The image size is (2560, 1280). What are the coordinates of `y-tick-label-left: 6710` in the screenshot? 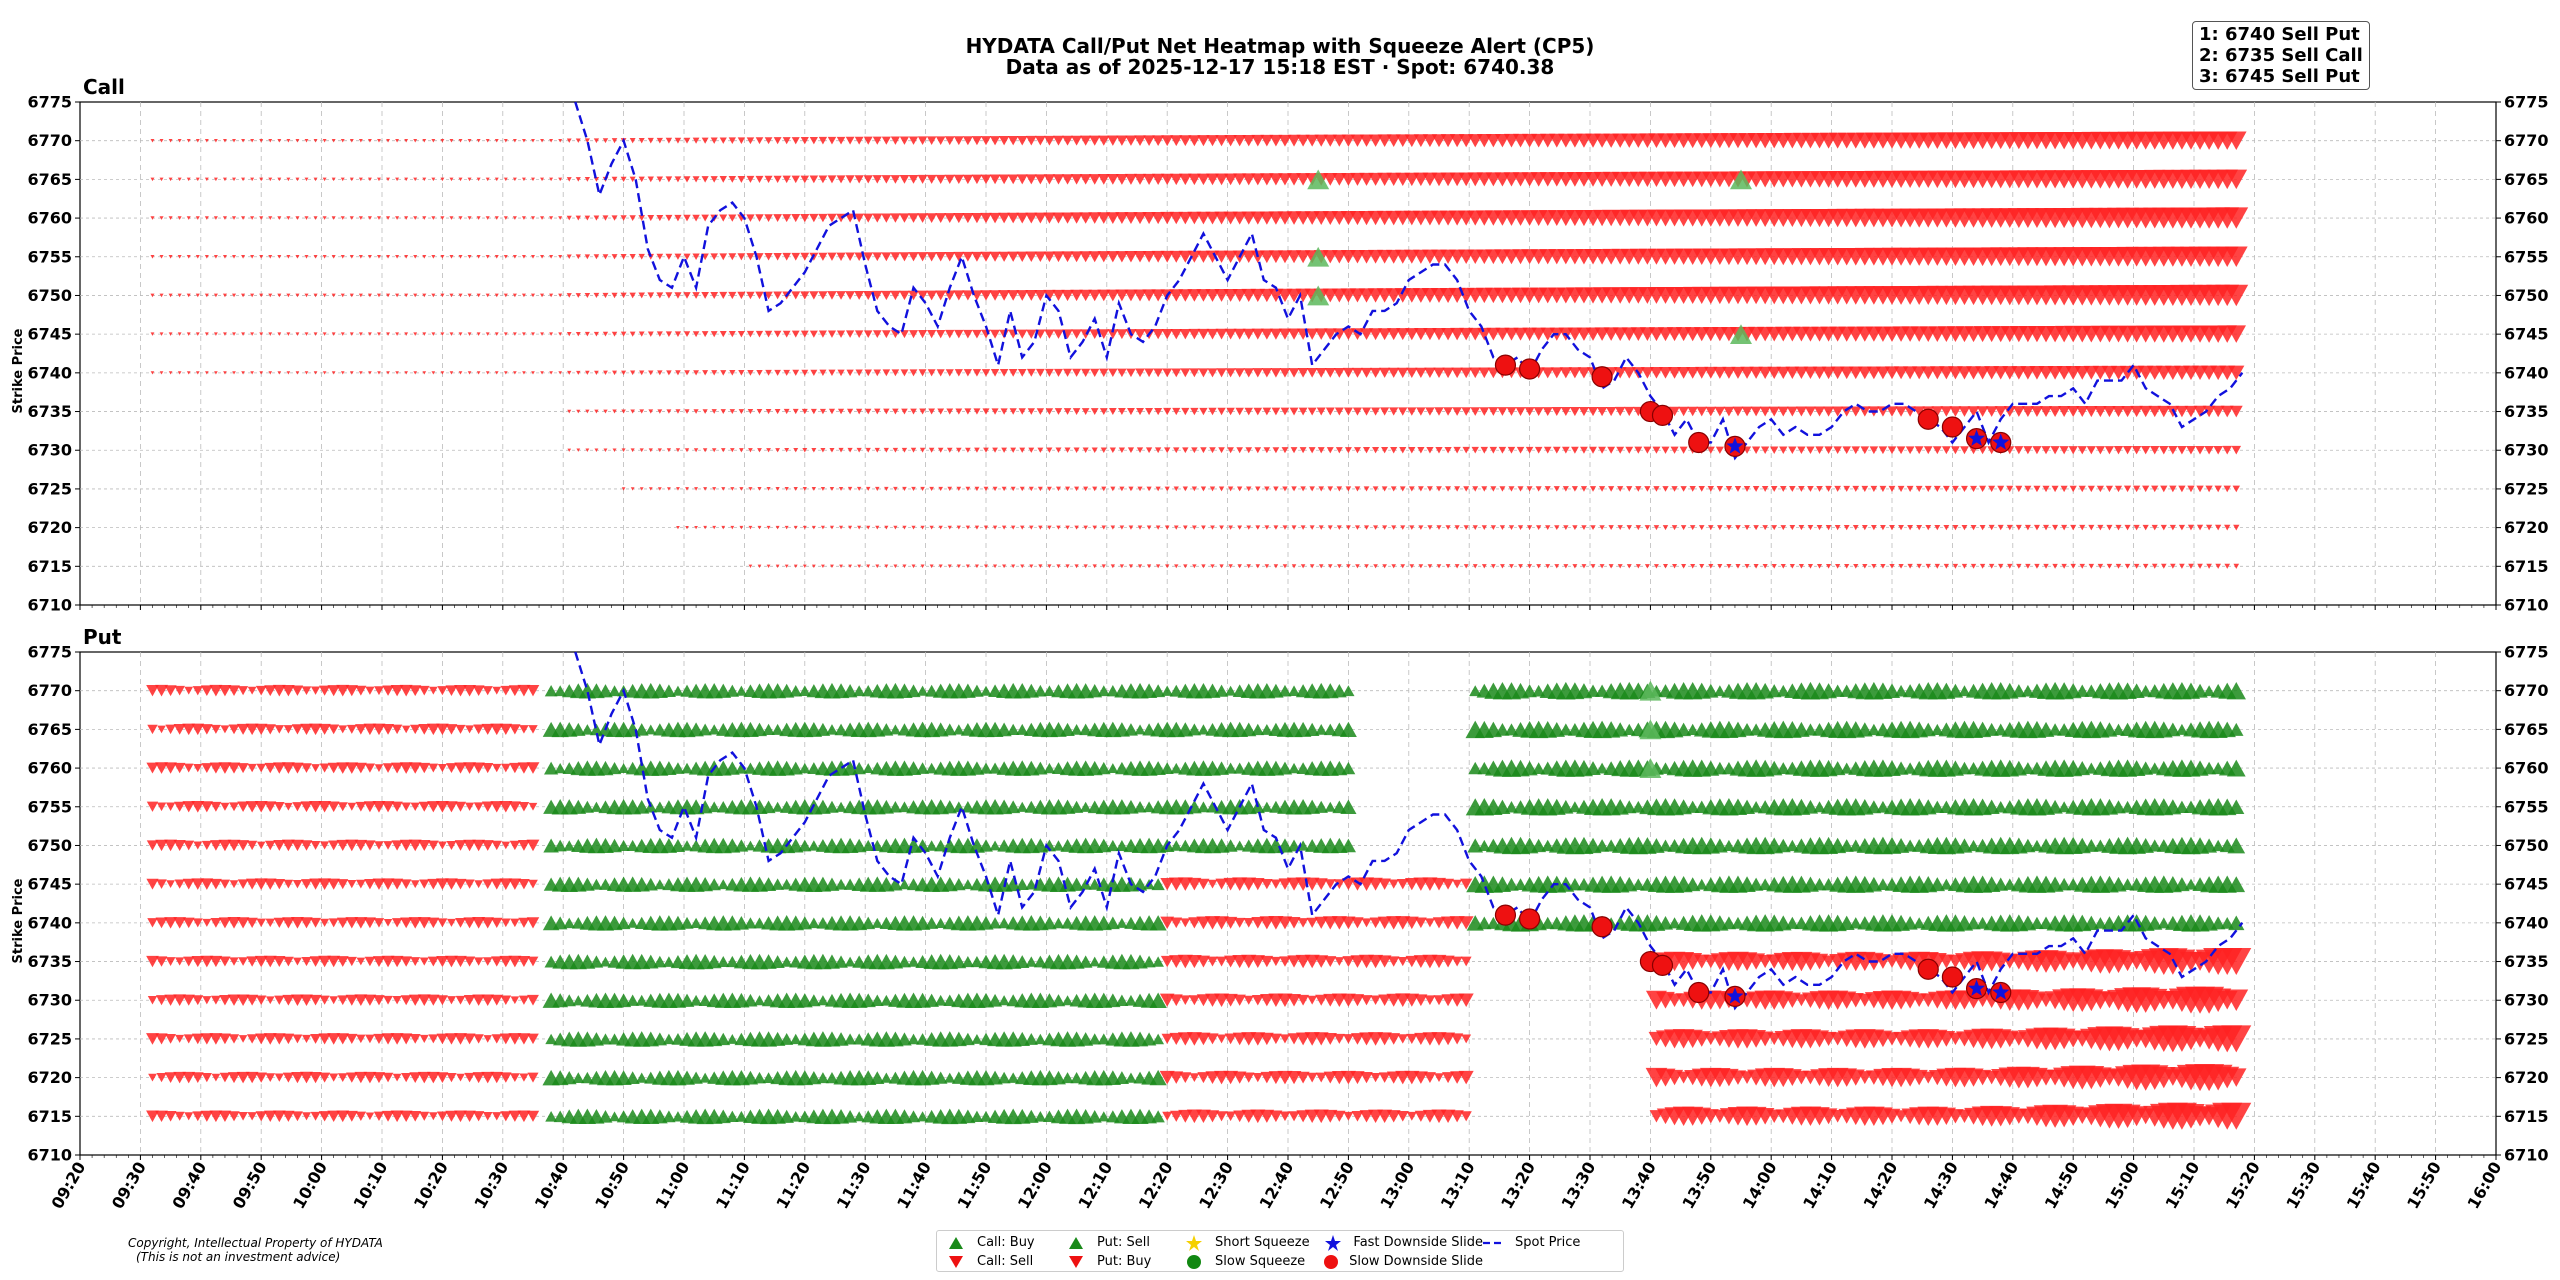 It's located at (49, 605).